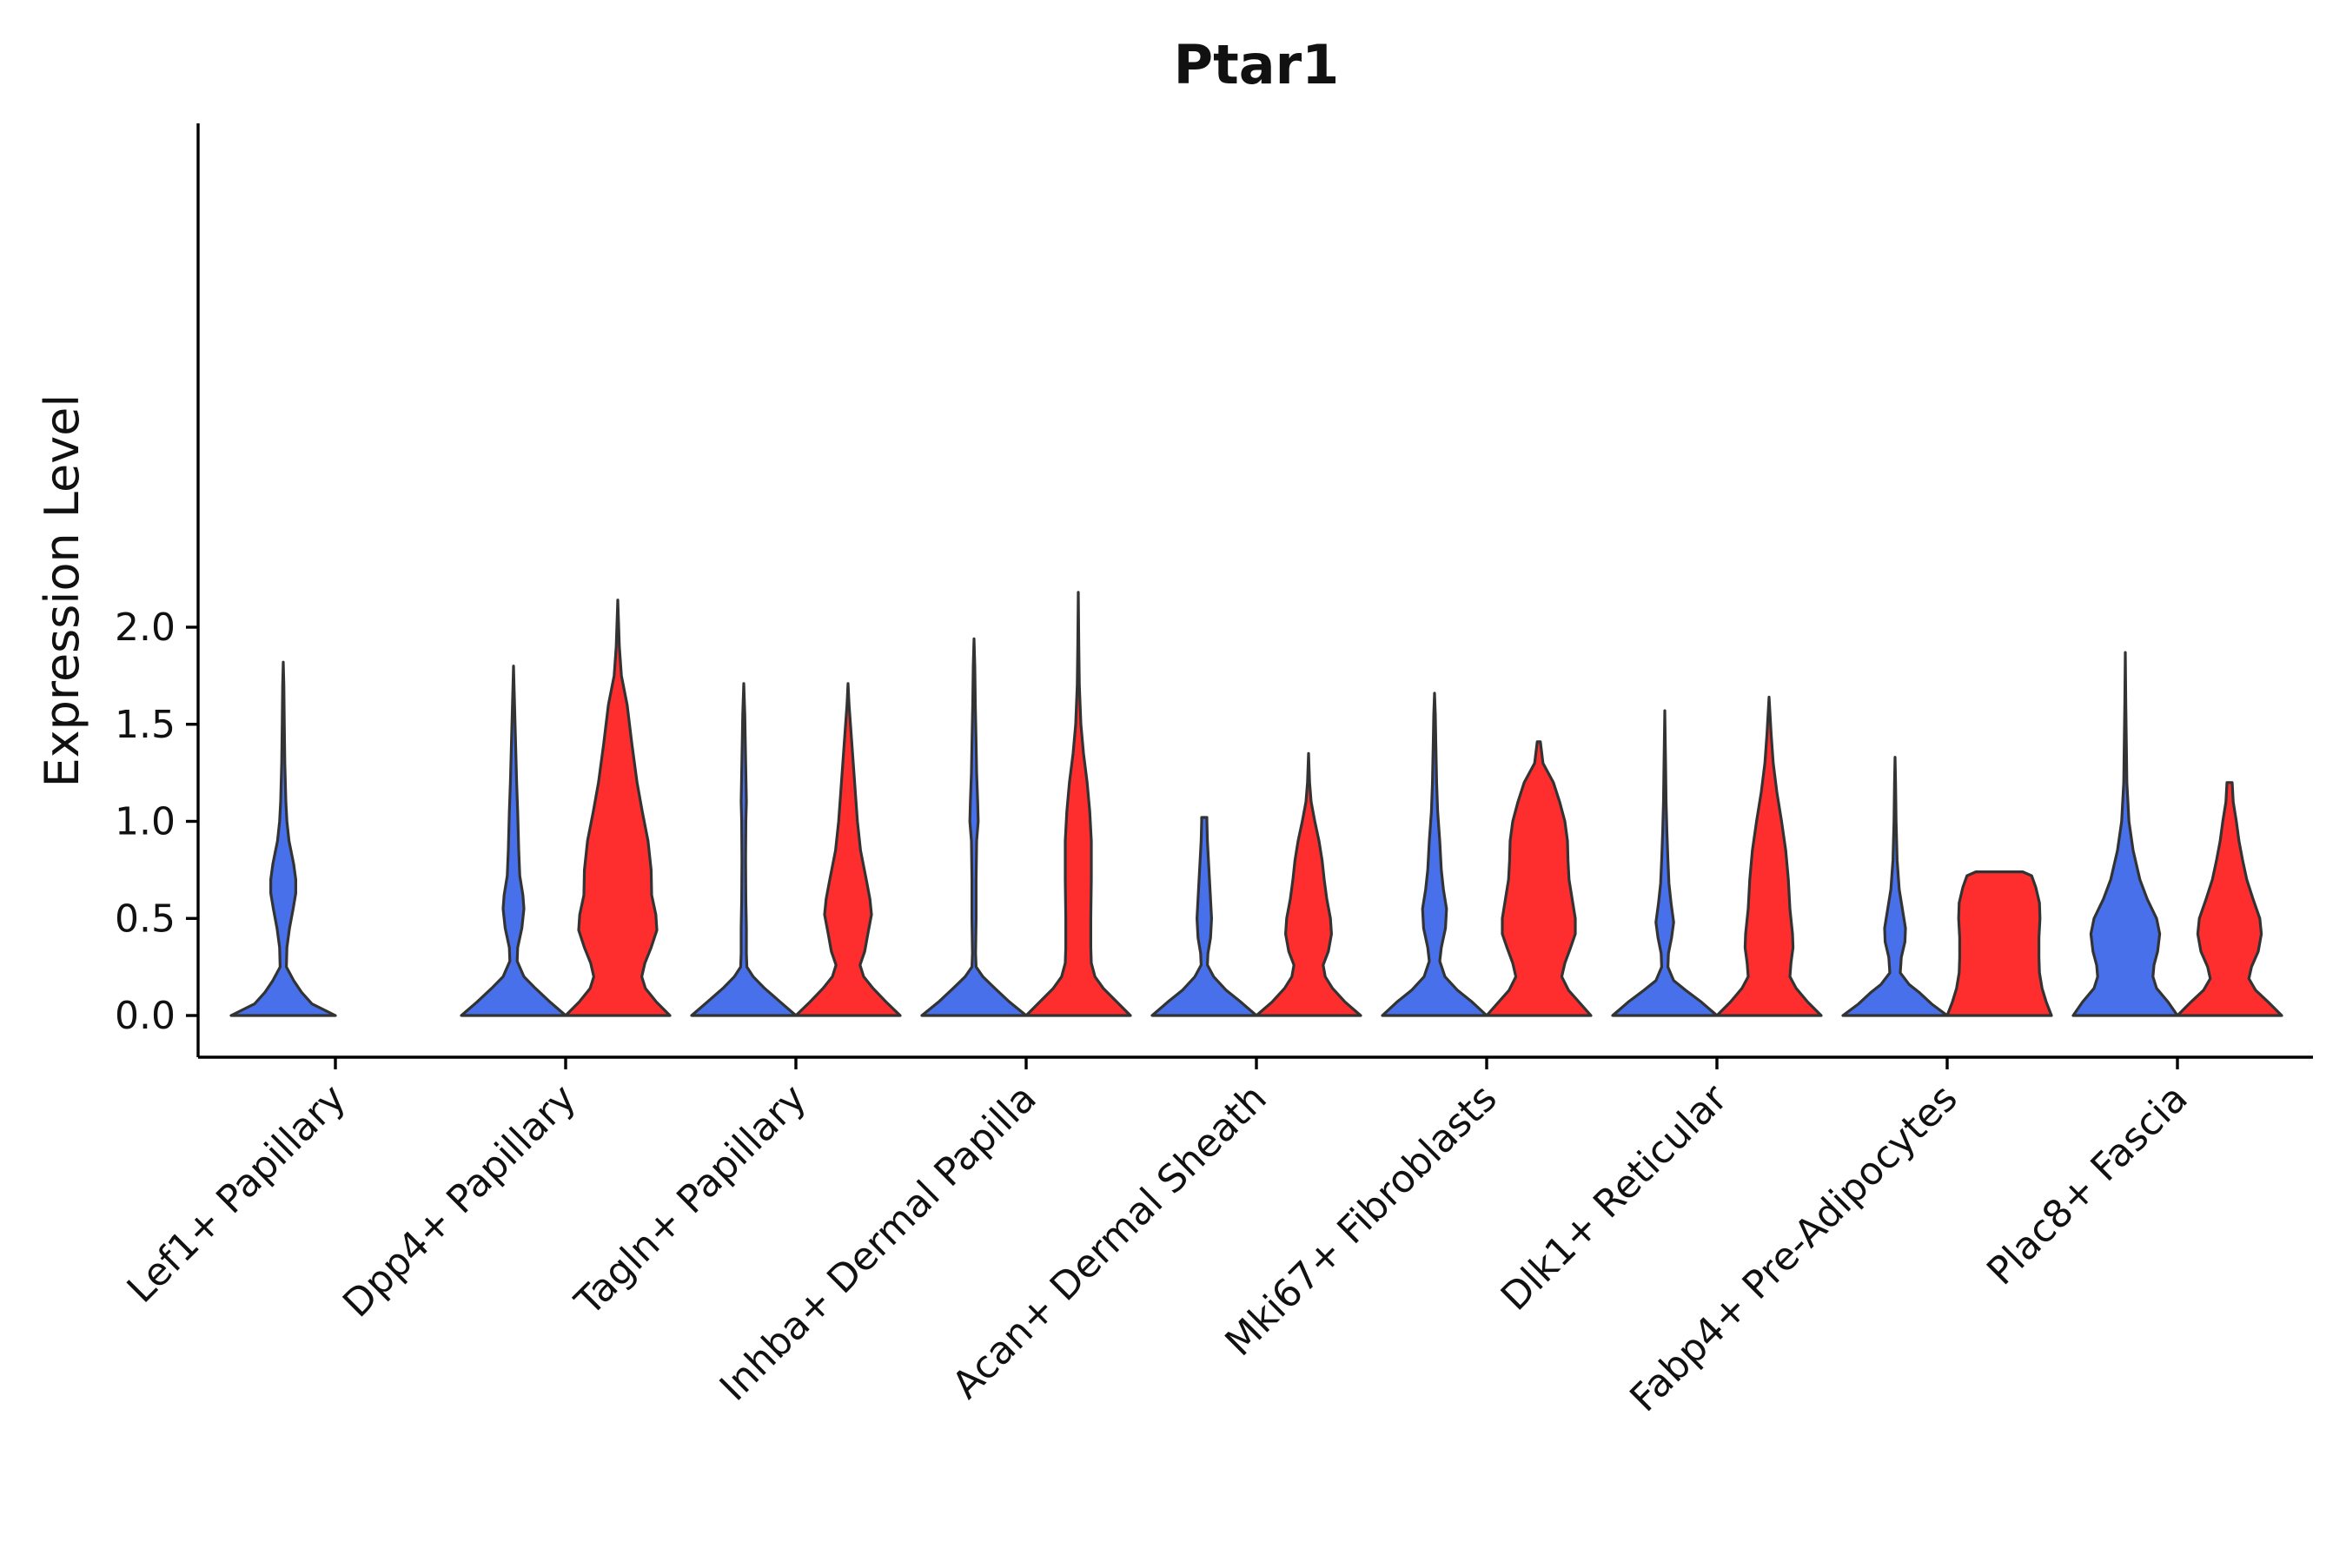 The width and height of the screenshot is (2346, 1568). Describe the element at coordinates (145, 627) in the screenshot. I see `y-tick-label-4: 2.0` at that location.